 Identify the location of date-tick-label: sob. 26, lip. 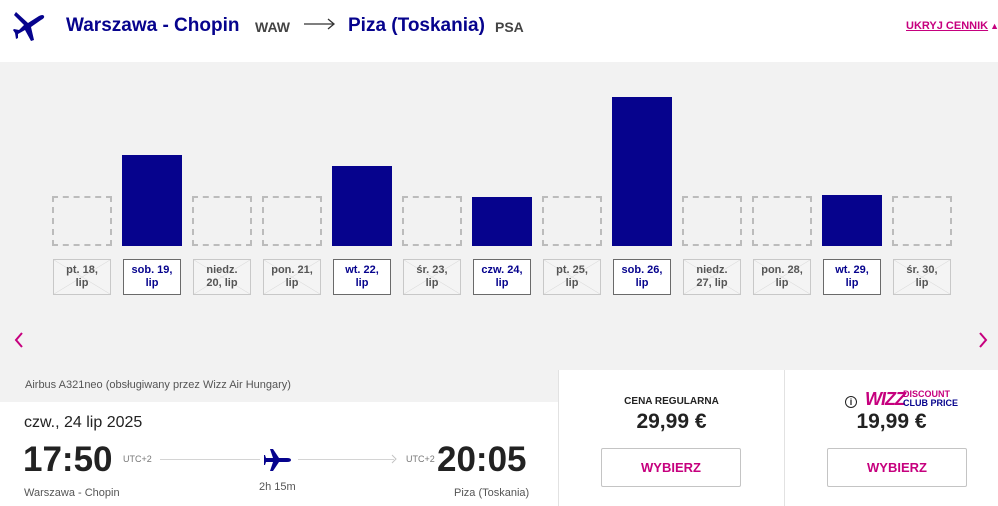
(642, 277).